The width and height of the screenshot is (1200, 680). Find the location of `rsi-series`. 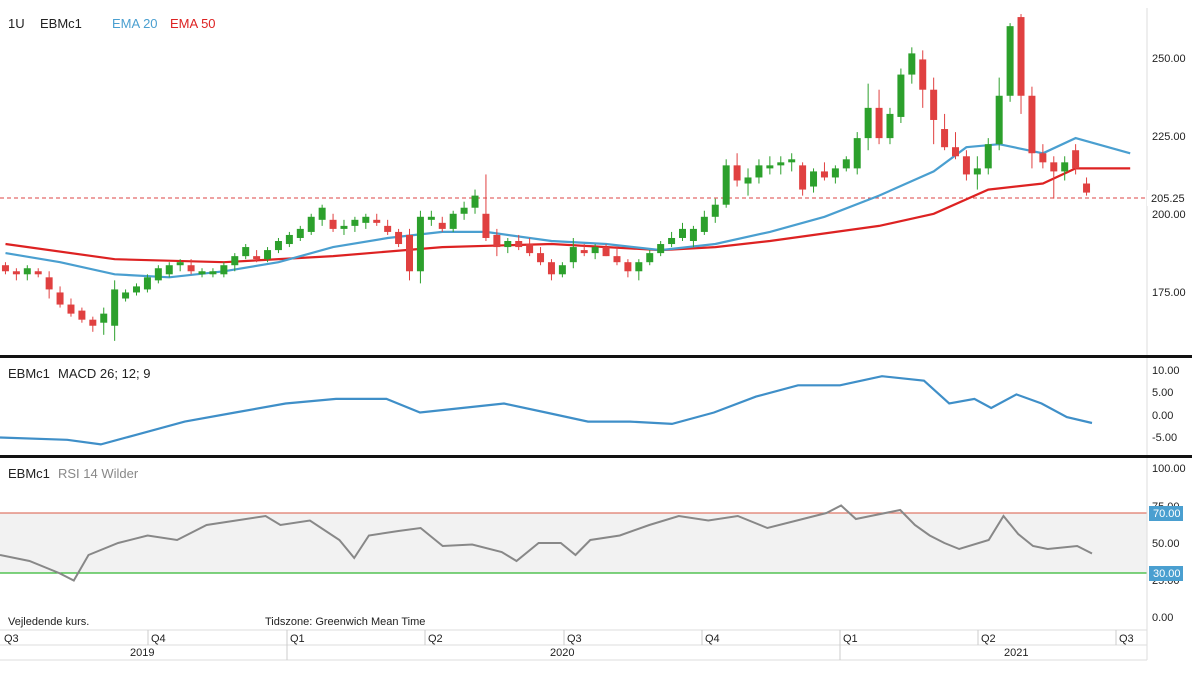

rsi-series is located at coordinates (546, 543).